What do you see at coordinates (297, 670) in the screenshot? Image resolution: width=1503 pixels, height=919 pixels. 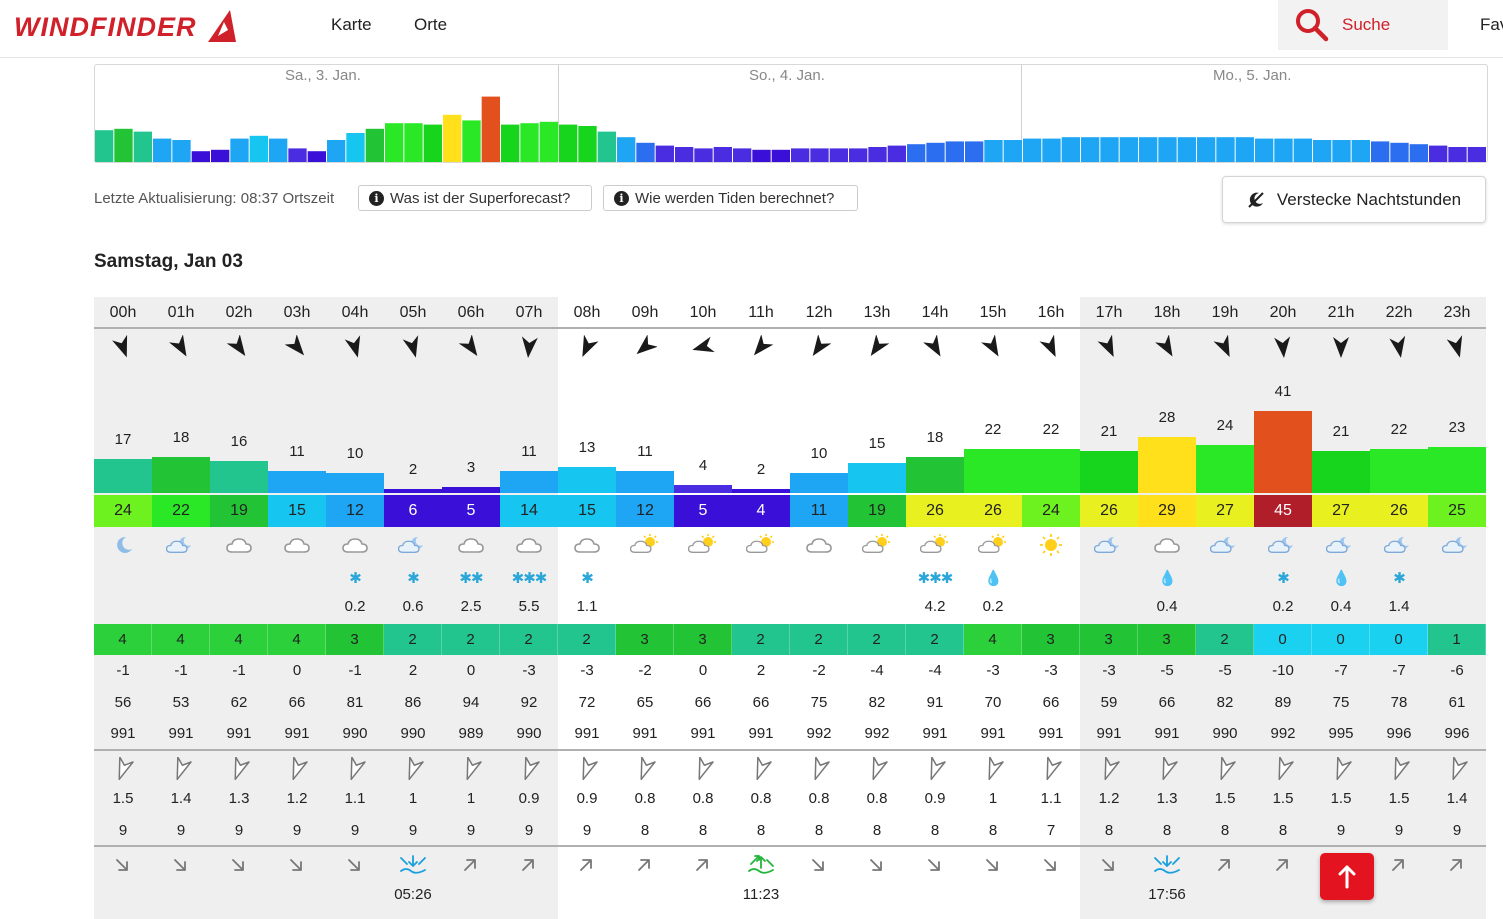 I see `temperature-value: 0` at bounding box center [297, 670].